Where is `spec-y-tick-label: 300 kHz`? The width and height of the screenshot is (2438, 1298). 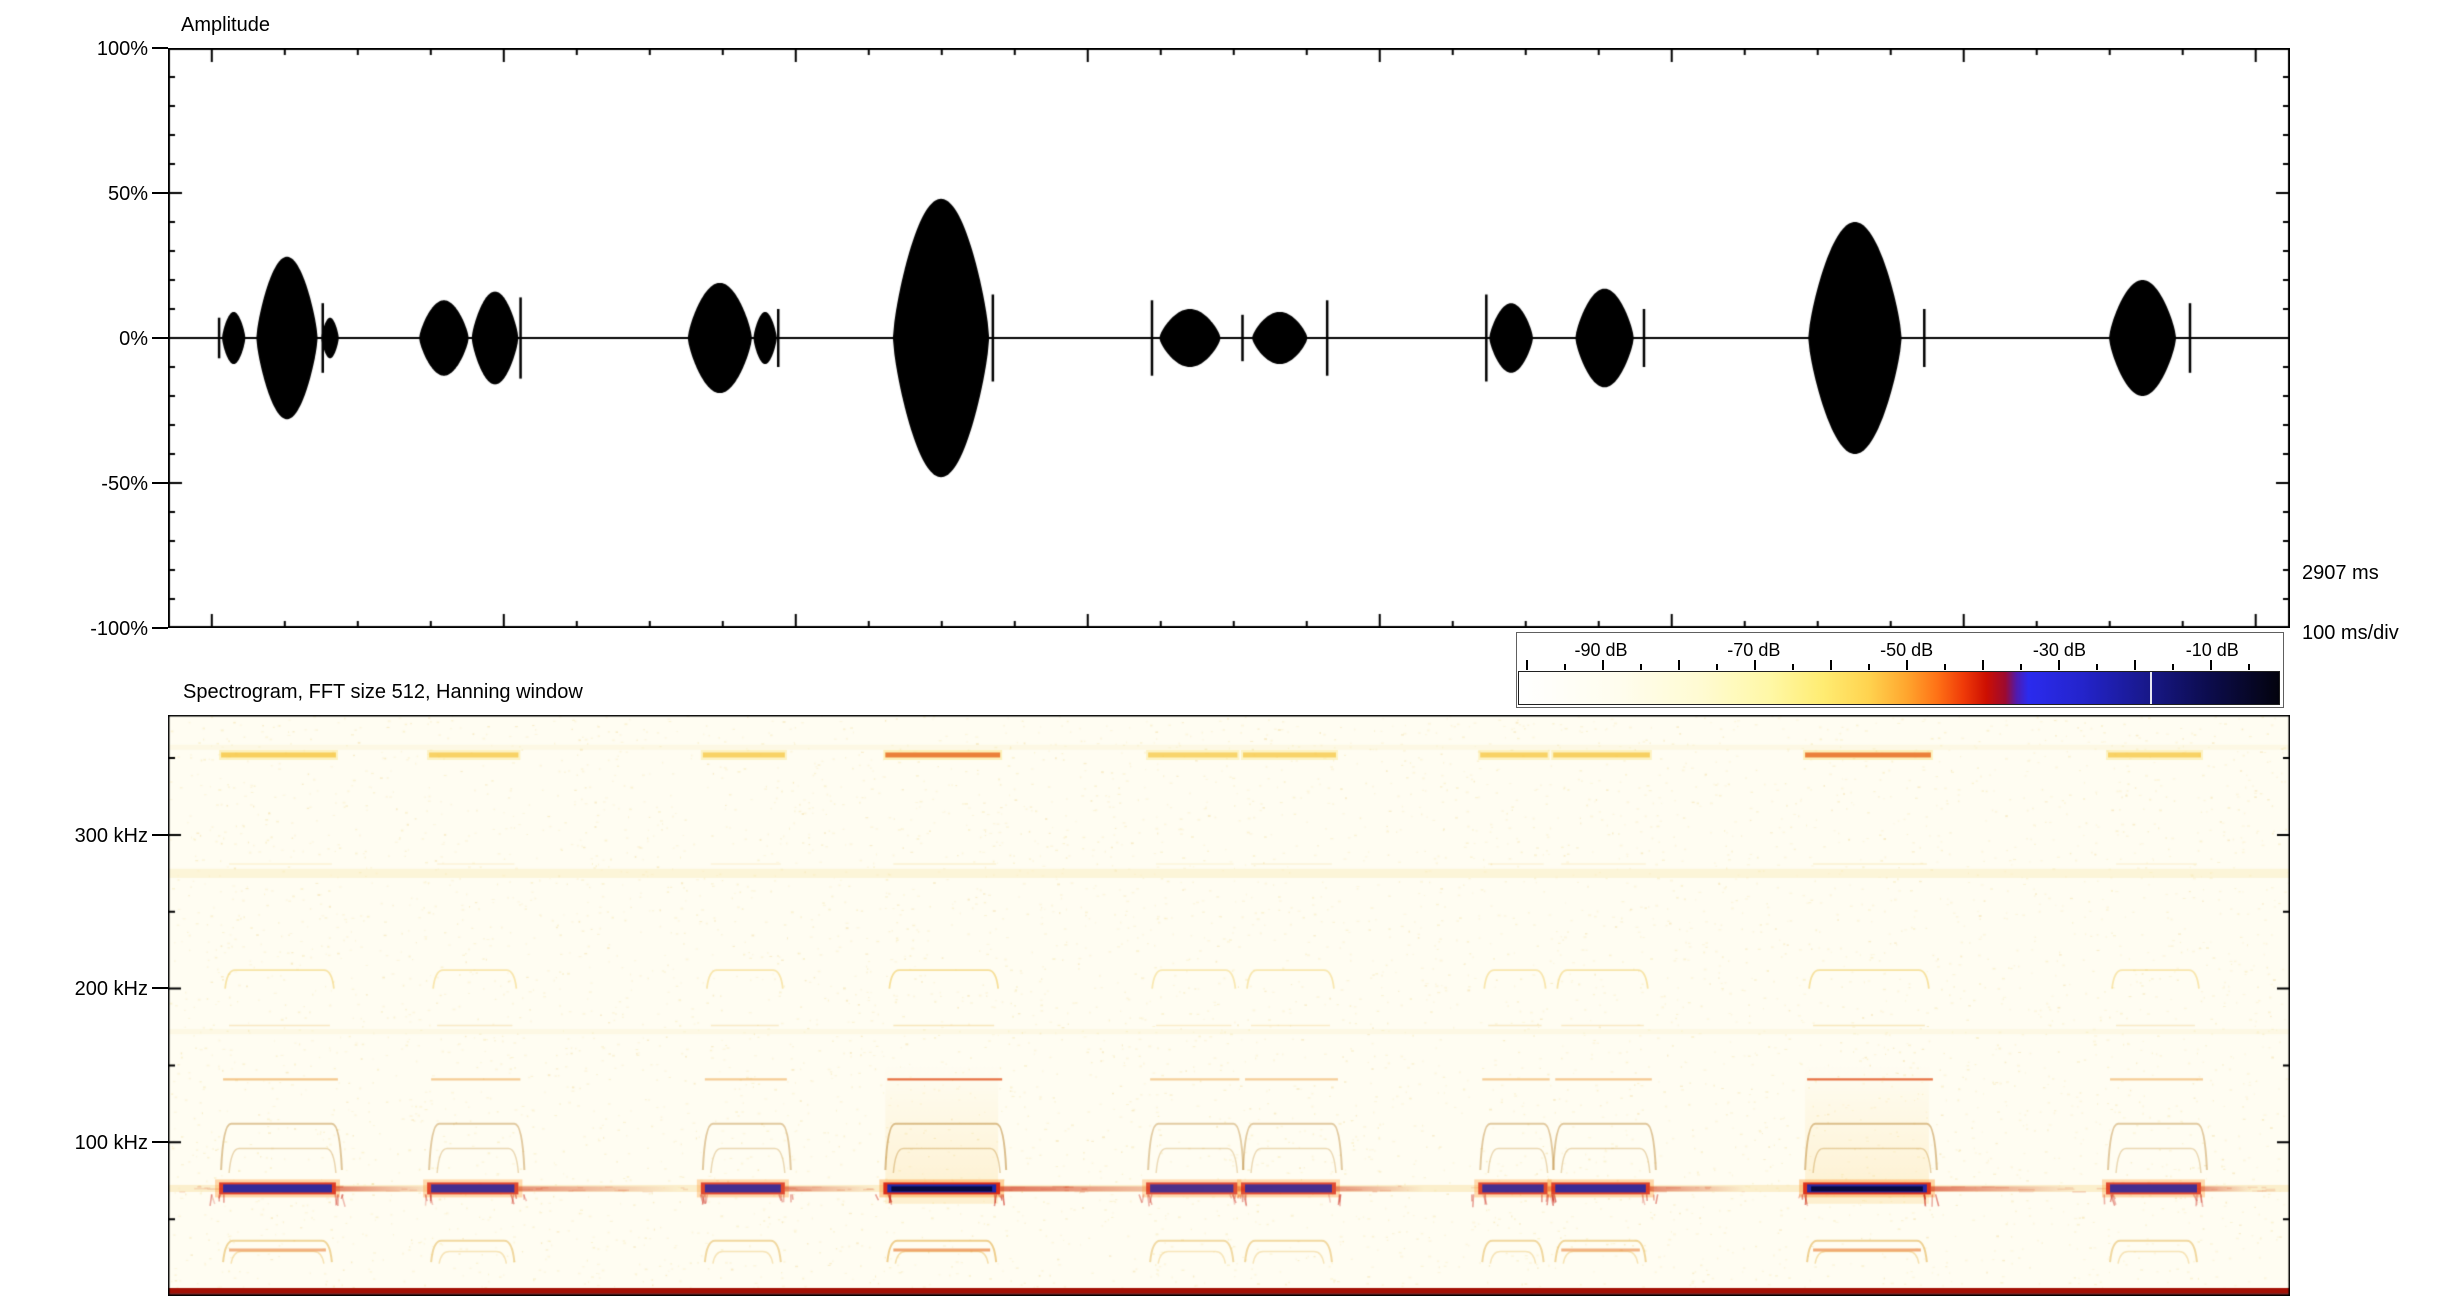
spec-y-tick-label: 300 kHz is located at coordinates (111, 836).